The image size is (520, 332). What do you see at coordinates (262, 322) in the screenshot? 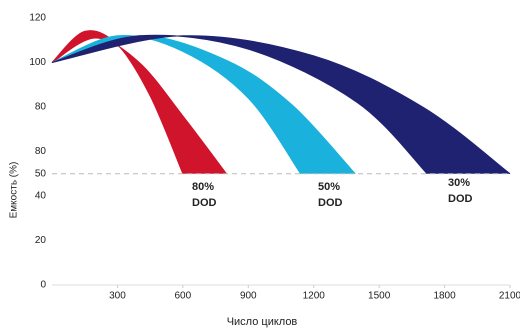
I see `x-axis-title: Число циклов` at bounding box center [262, 322].